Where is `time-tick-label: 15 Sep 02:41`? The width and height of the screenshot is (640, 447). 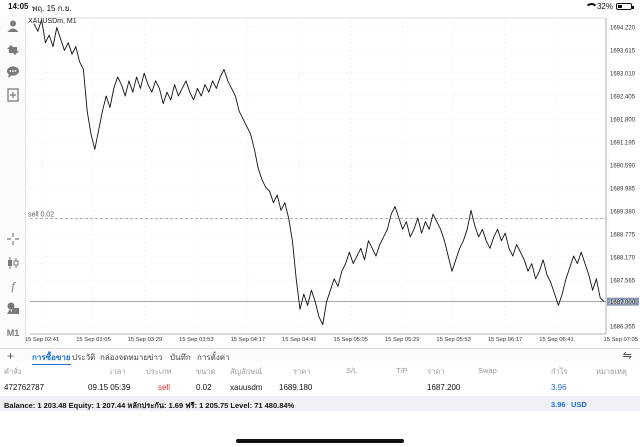 time-tick-label: 15 Sep 02:41 is located at coordinates (42, 340).